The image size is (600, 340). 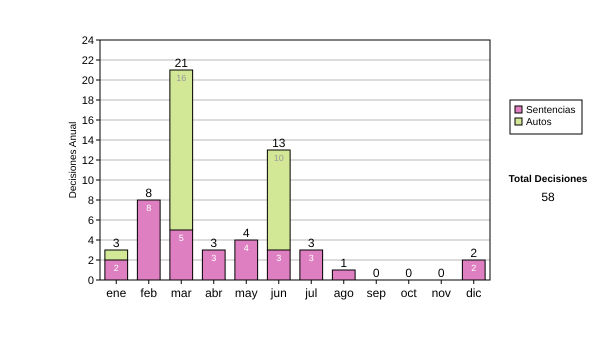 What do you see at coordinates (73, 160) in the screenshot?
I see `y-axis-title: Decisiones Anual` at bounding box center [73, 160].